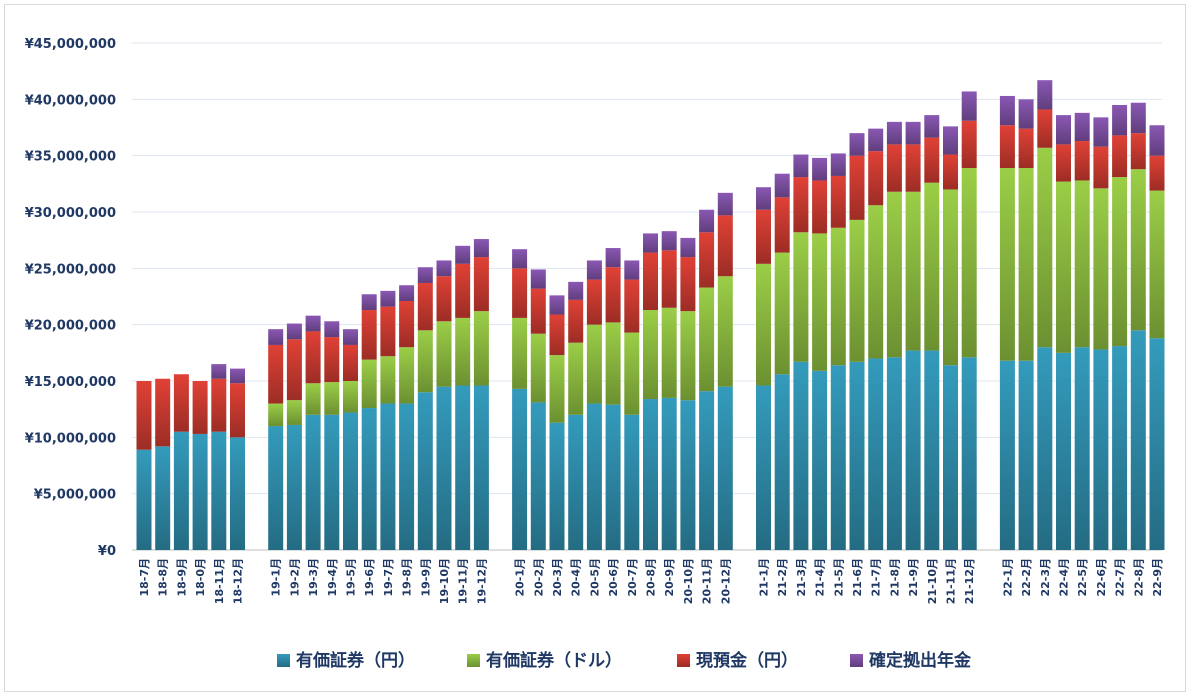  What do you see at coordinates (747, 660) in the screenshot?
I see `legend-label: 現預金（円）` at bounding box center [747, 660].